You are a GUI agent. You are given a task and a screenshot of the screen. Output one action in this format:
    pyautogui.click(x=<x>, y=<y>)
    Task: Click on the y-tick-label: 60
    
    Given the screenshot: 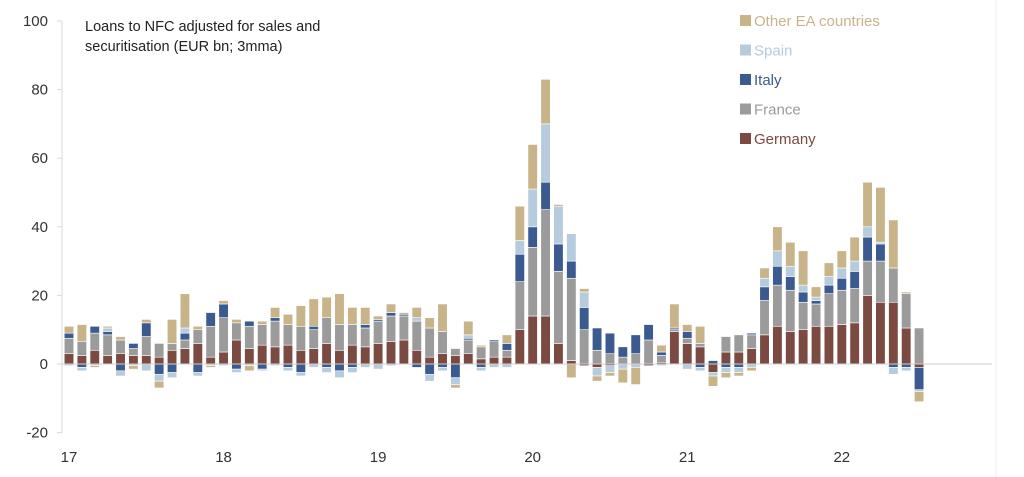 What is the action you would take?
    pyautogui.click(x=39, y=158)
    